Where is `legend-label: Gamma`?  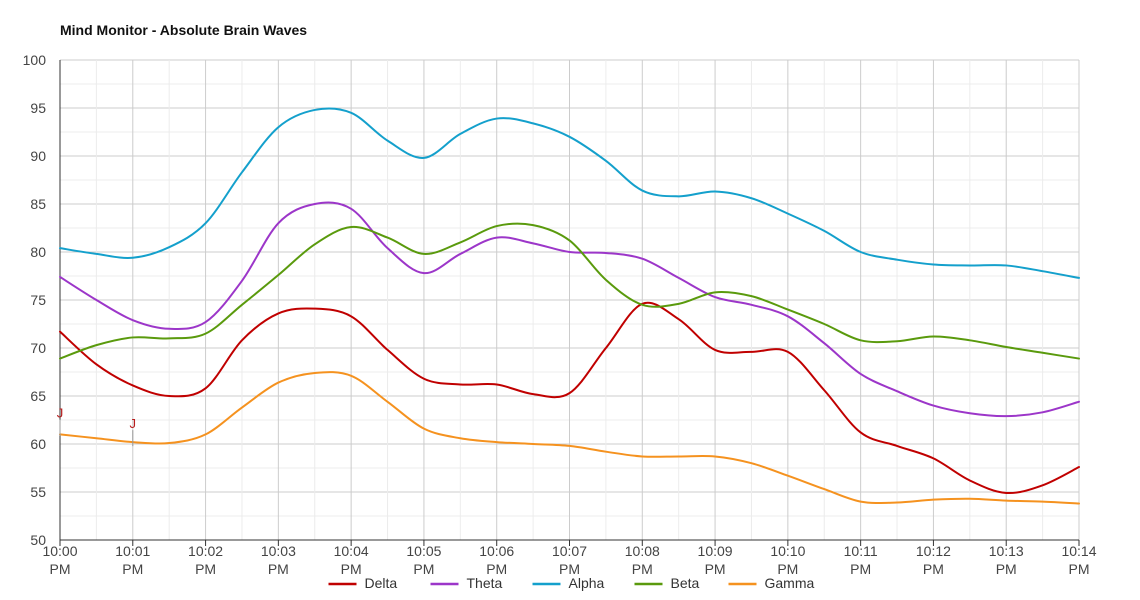
legend-label: Gamma is located at coordinates (790, 583).